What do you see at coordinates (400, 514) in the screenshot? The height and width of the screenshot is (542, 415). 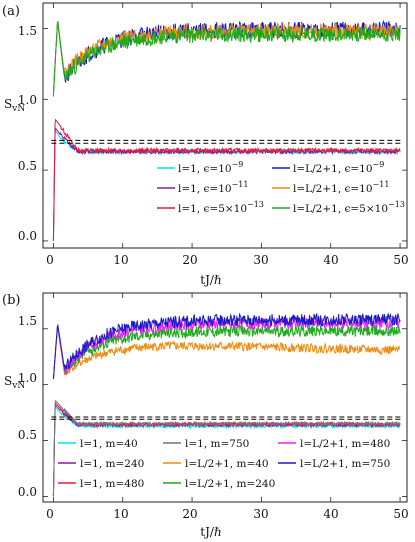 I see `panel-b-xtick-5: 50` at bounding box center [400, 514].